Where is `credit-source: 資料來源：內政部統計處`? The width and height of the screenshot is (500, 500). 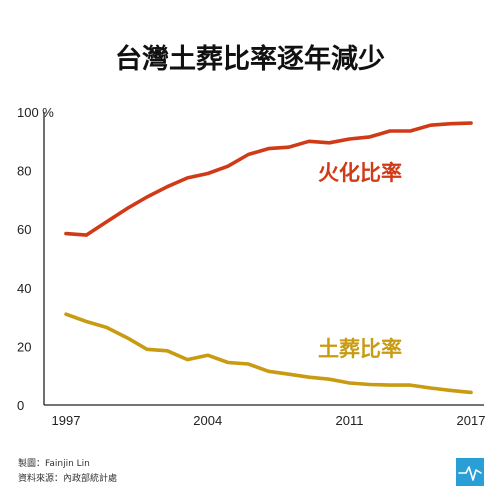 credit-source: 資料來源：內政部統計處 is located at coordinates (67, 478).